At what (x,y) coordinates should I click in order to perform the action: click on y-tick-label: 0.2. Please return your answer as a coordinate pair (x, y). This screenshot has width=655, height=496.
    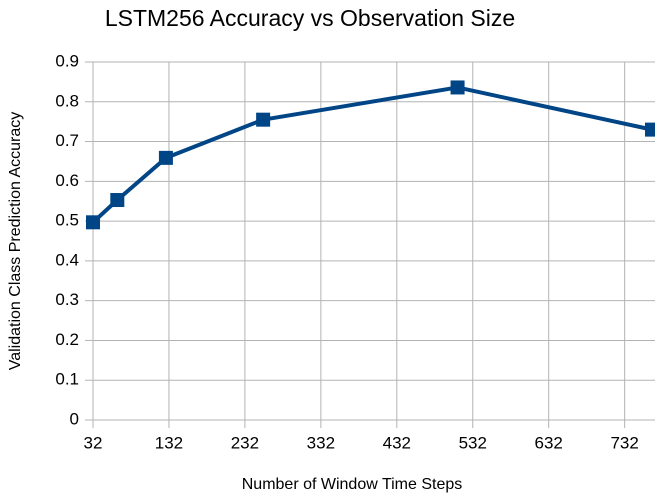
    Looking at the image, I should click on (67, 339).